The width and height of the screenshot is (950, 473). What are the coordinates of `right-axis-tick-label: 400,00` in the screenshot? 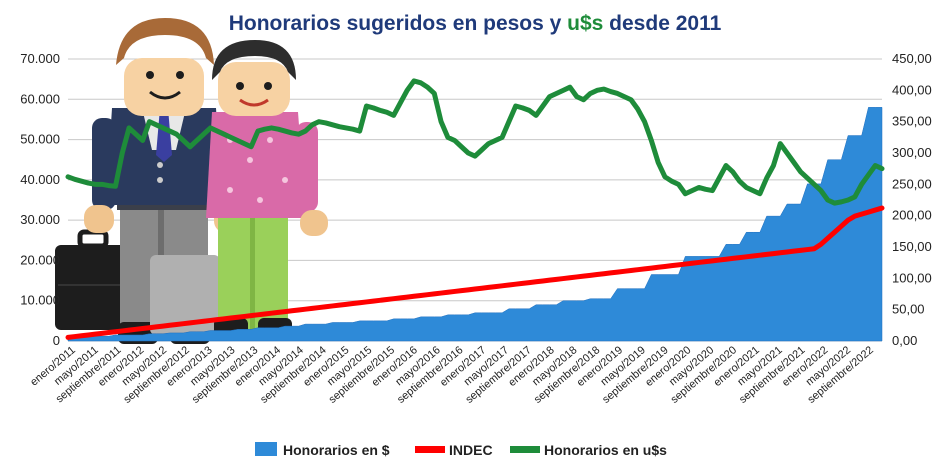 It's located at (912, 89).